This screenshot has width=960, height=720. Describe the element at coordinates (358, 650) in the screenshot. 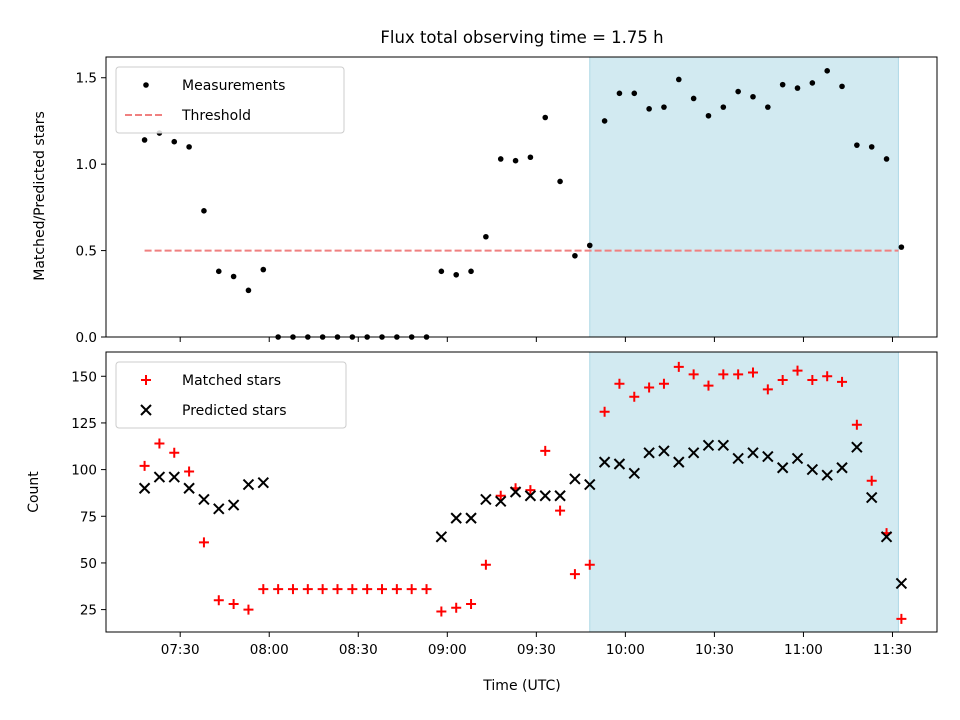

I see `x-tick-label: 08:30` at that location.